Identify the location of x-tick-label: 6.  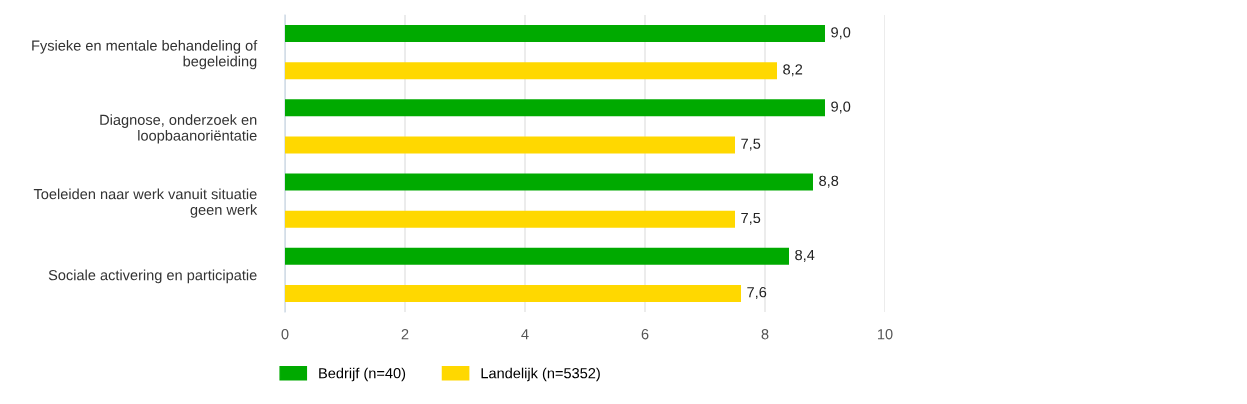
(645, 334).